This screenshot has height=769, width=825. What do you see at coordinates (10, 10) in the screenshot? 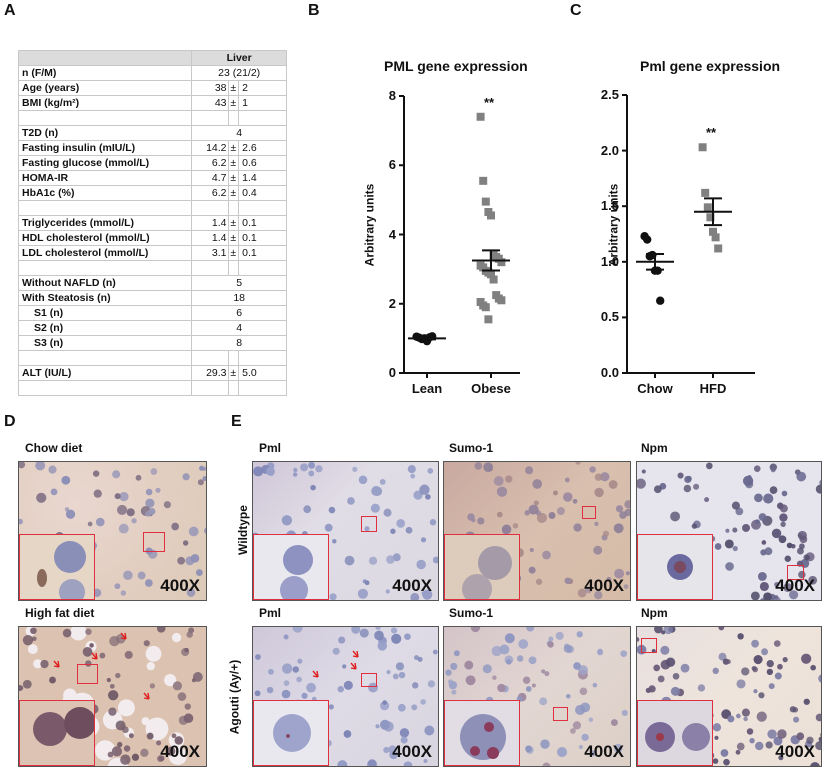
I see `panel-letter-a: A` at bounding box center [10, 10].